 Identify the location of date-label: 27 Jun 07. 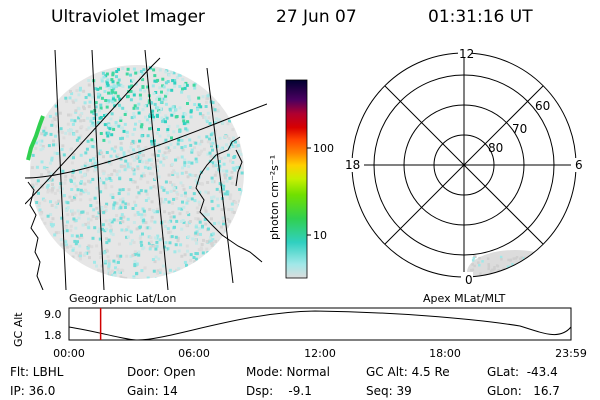
(316, 17).